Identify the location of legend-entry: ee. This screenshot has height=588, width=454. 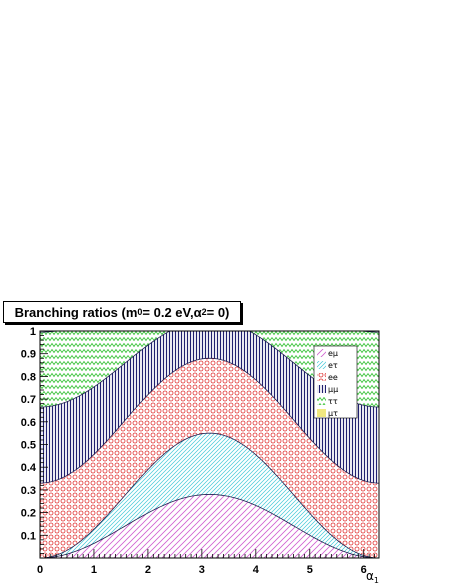
(333, 377).